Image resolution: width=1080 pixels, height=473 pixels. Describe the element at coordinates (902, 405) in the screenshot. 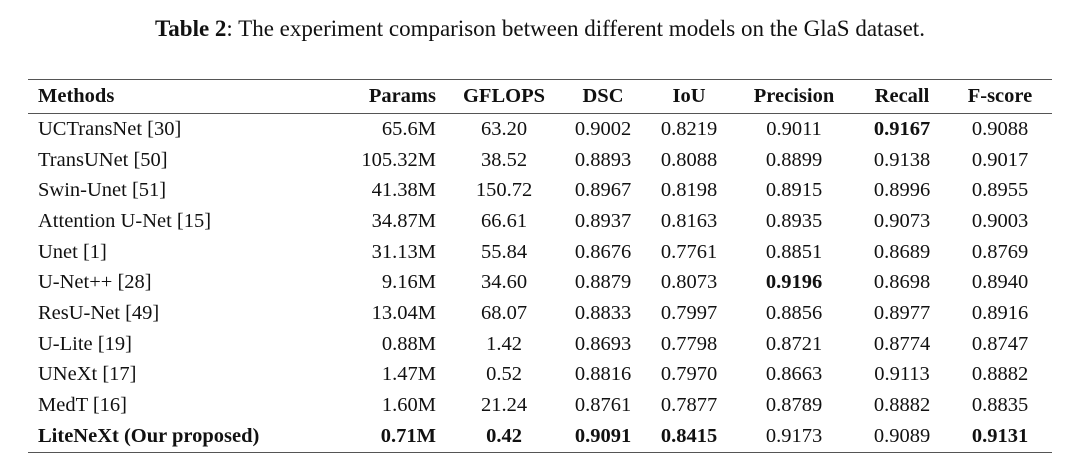

I see `recall-cell: 0.8882` at that location.